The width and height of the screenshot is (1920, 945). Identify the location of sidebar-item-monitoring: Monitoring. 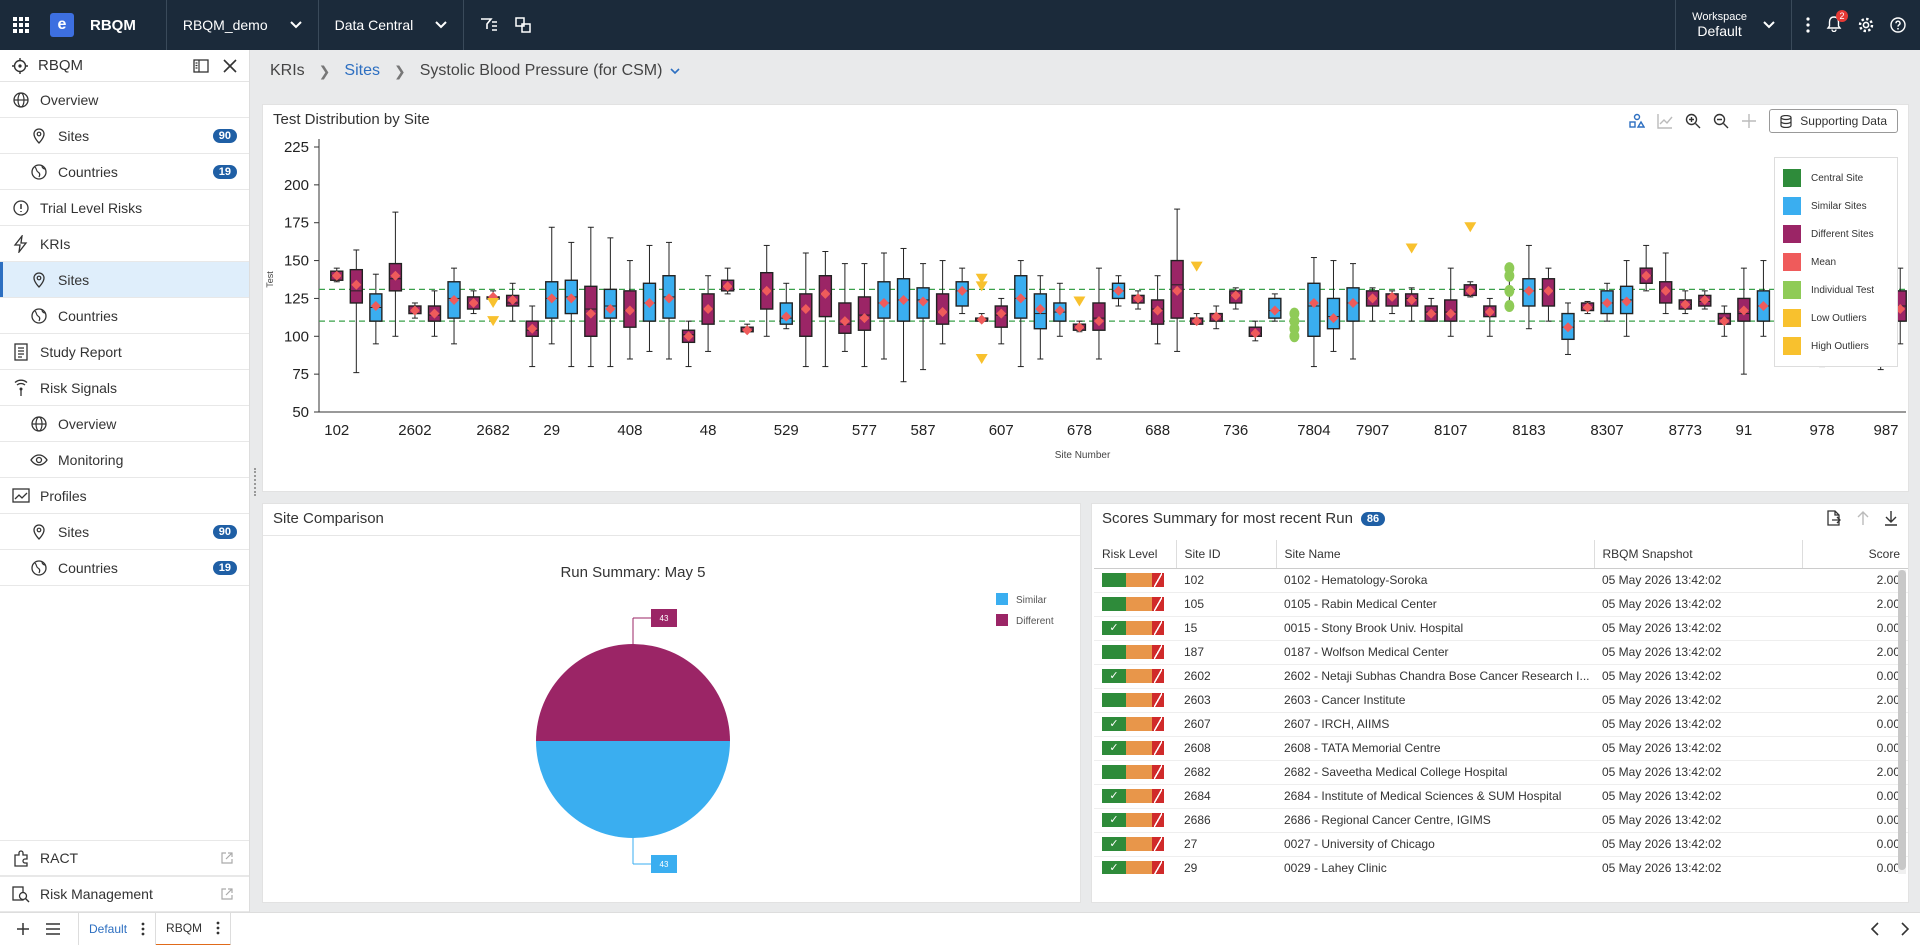
(124, 460).